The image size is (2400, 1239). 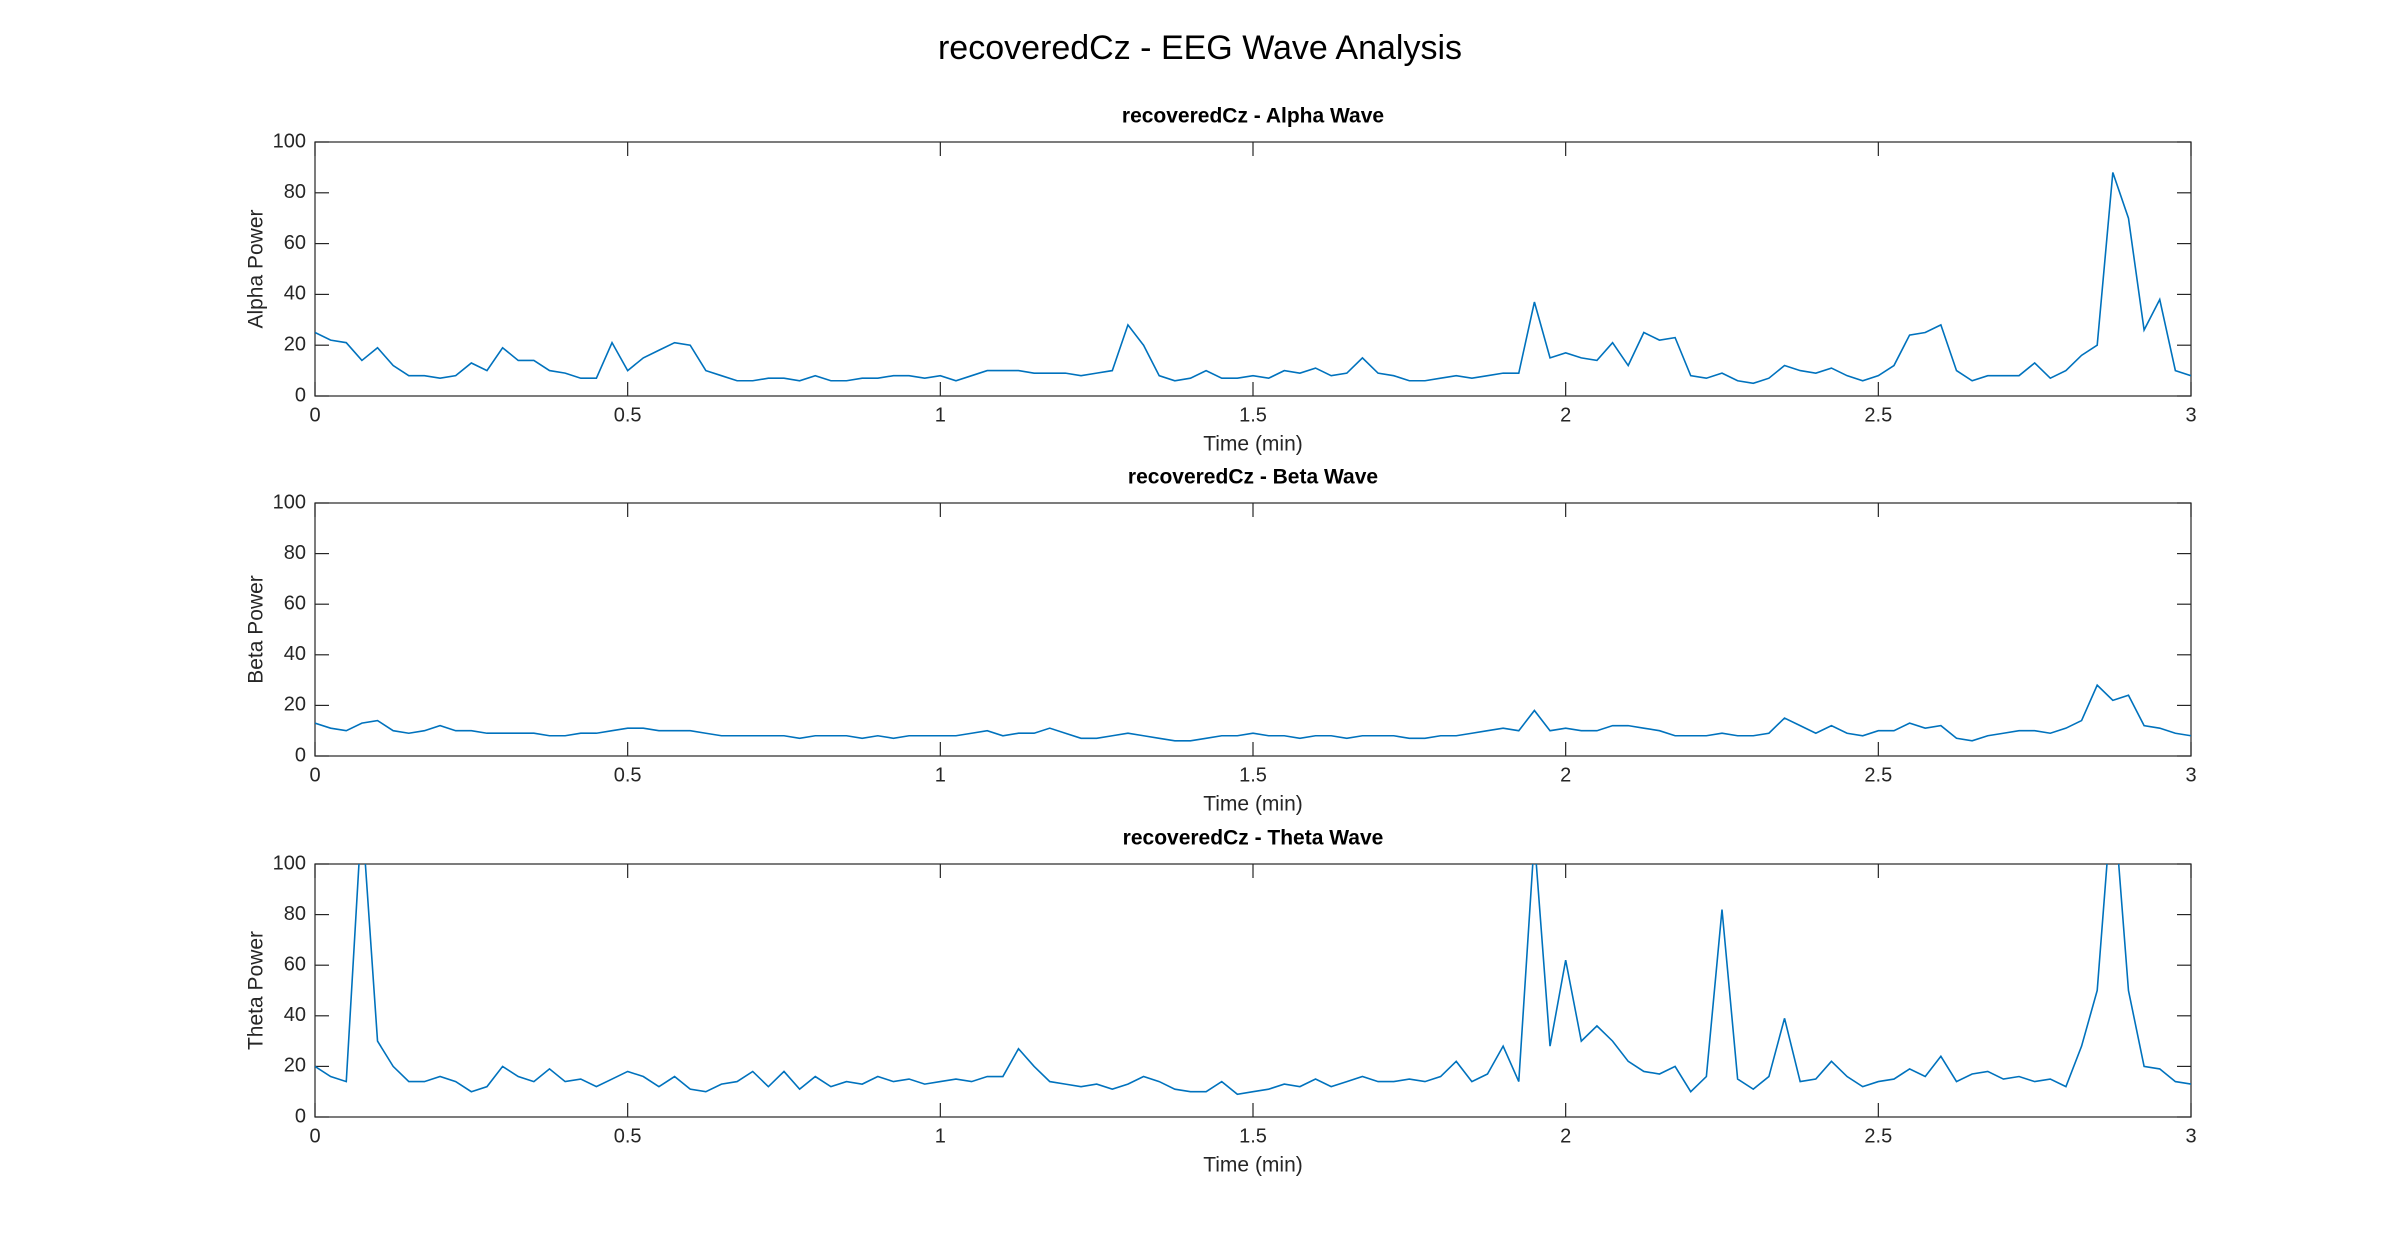 I want to click on figure-title: recoveredCz - EEG Wave Analysis, so click(x=1200, y=48).